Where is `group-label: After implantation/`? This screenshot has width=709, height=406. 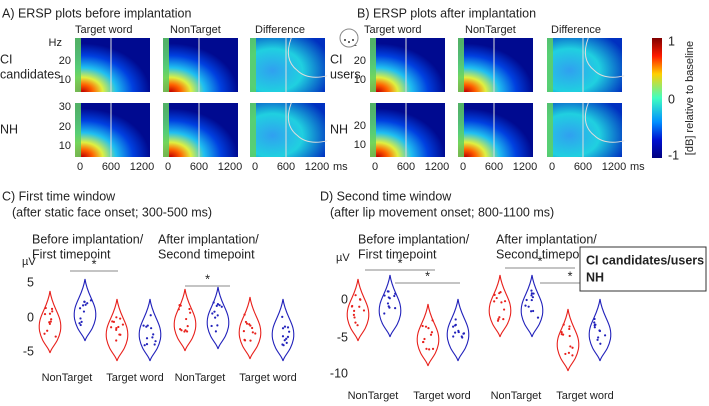
group-label: After implantation/ is located at coordinates (208, 239).